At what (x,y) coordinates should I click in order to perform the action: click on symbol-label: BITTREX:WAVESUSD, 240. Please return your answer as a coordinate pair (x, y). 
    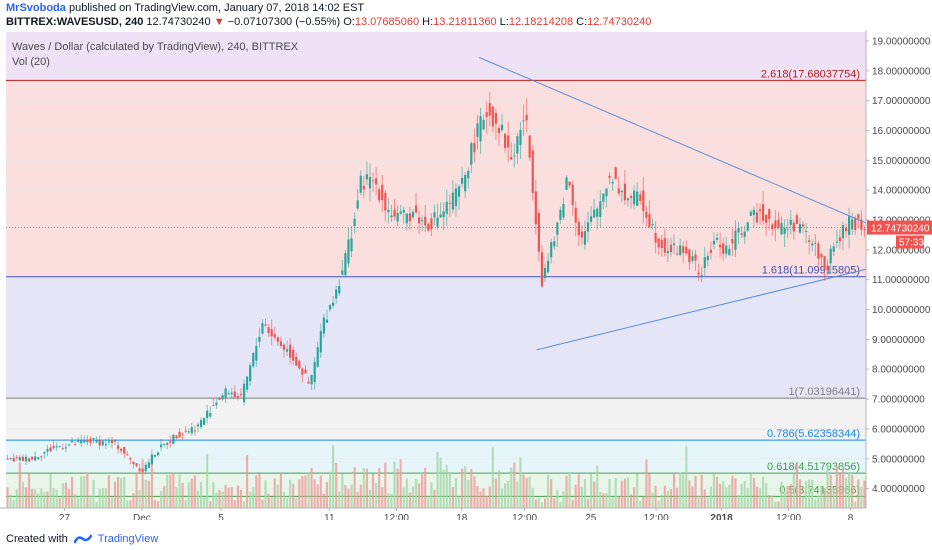
    Looking at the image, I should click on (75, 22).